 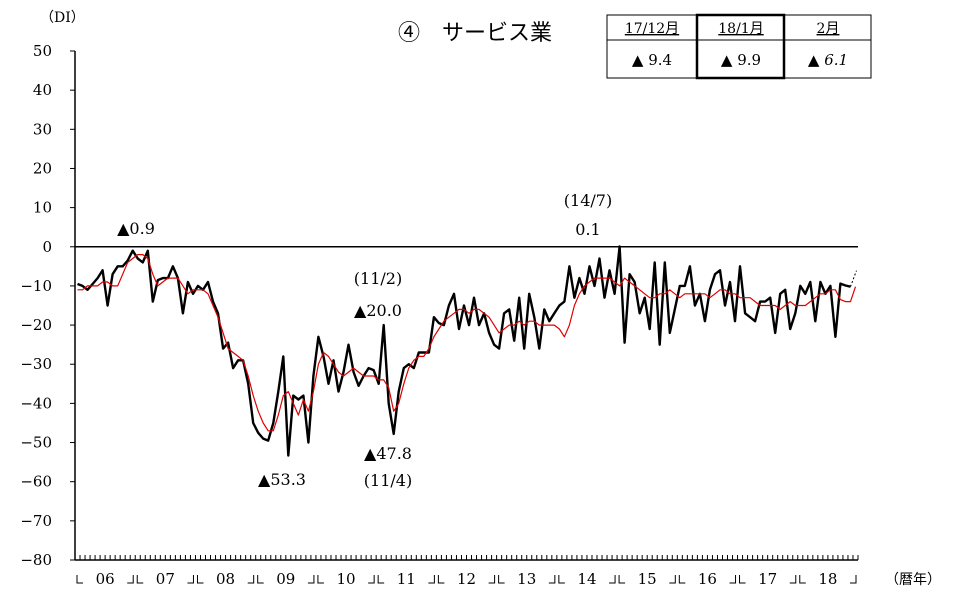 What do you see at coordinates (42, 168) in the screenshot?
I see `y-tick-label: 20` at bounding box center [42, 168].